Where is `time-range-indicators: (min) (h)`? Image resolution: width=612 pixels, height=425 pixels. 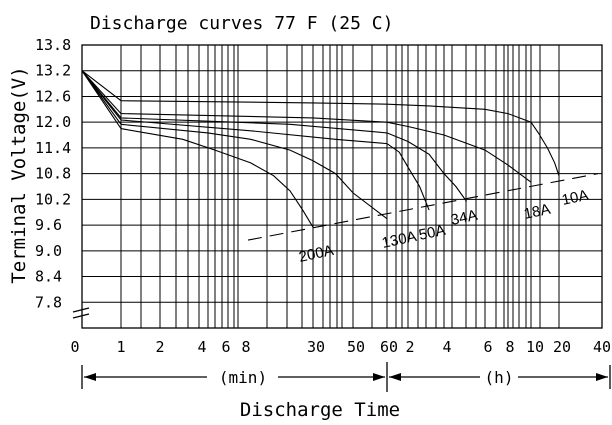 time-range-indicators: (min) (h) is located at coordinates (346, 377).